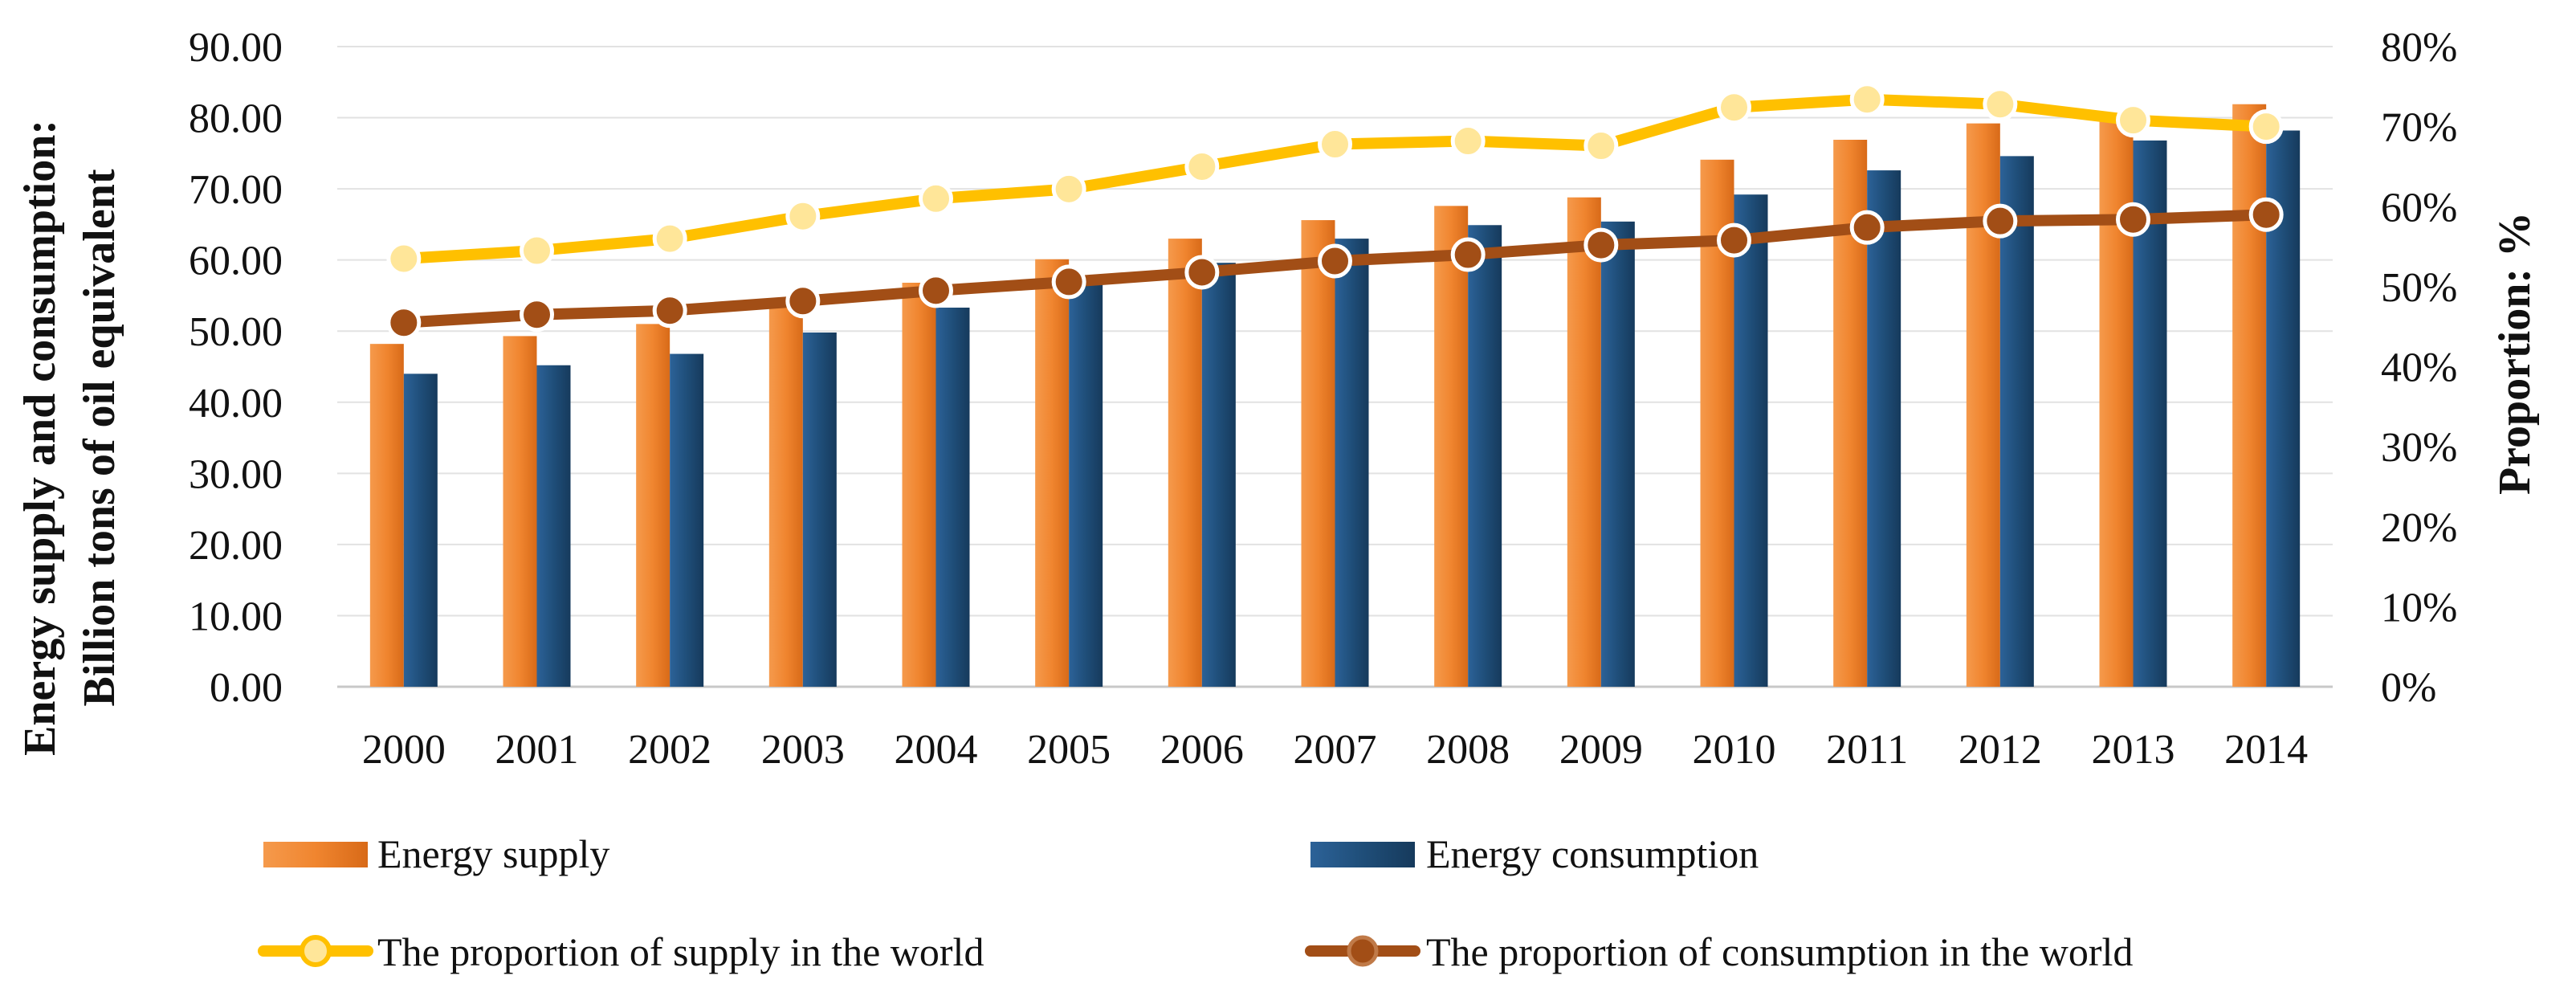  What do you see at coordinates (2515, 353) in the screenshot?
I see `right-axis-label: Proportion: %` at bounding box center [2515, 353].